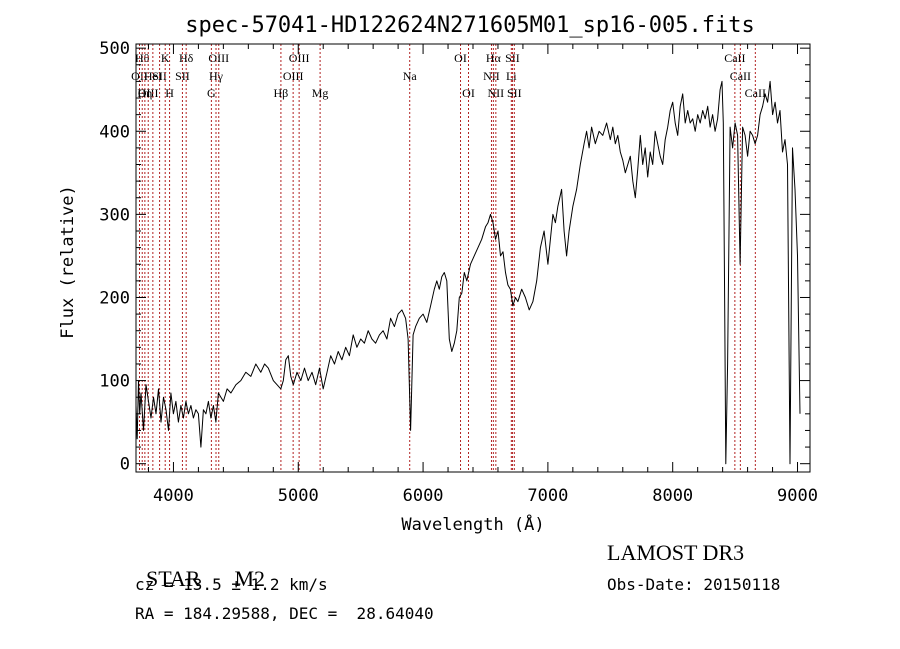 This screenshot has height=649, width=900. I want to click on marker-label-14: OIII, so click(293, 76).